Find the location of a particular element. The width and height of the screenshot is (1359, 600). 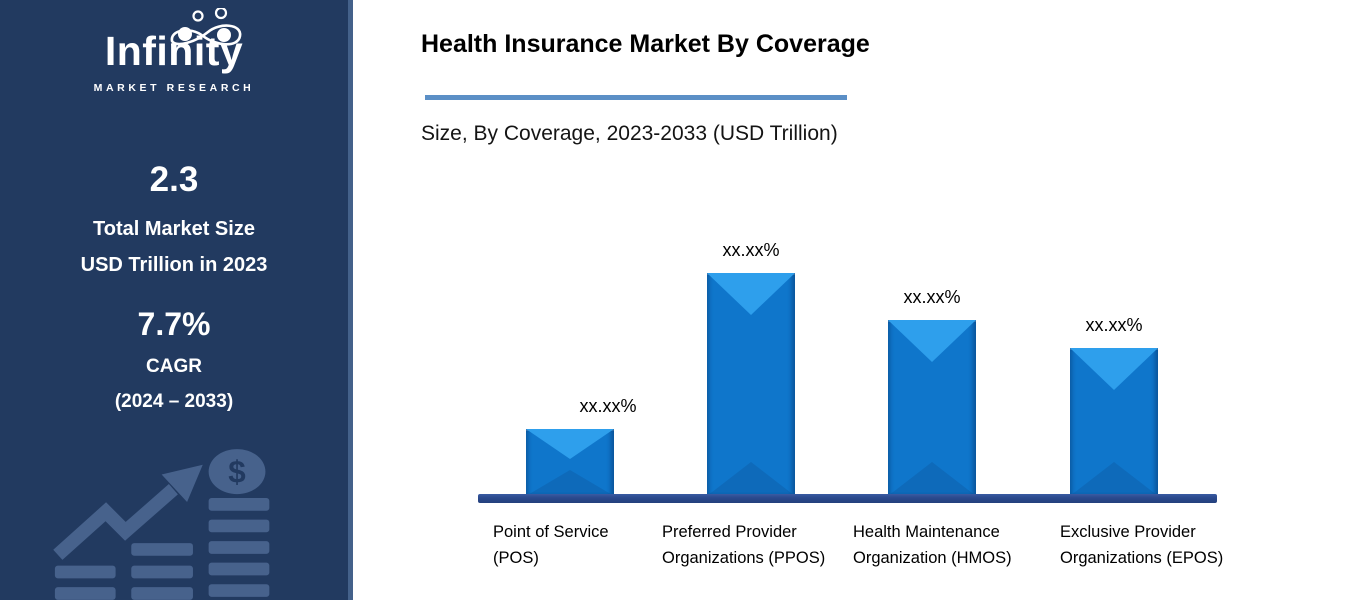

bar-group-ppos: xx.xx% is located at coordinates (751, 368).